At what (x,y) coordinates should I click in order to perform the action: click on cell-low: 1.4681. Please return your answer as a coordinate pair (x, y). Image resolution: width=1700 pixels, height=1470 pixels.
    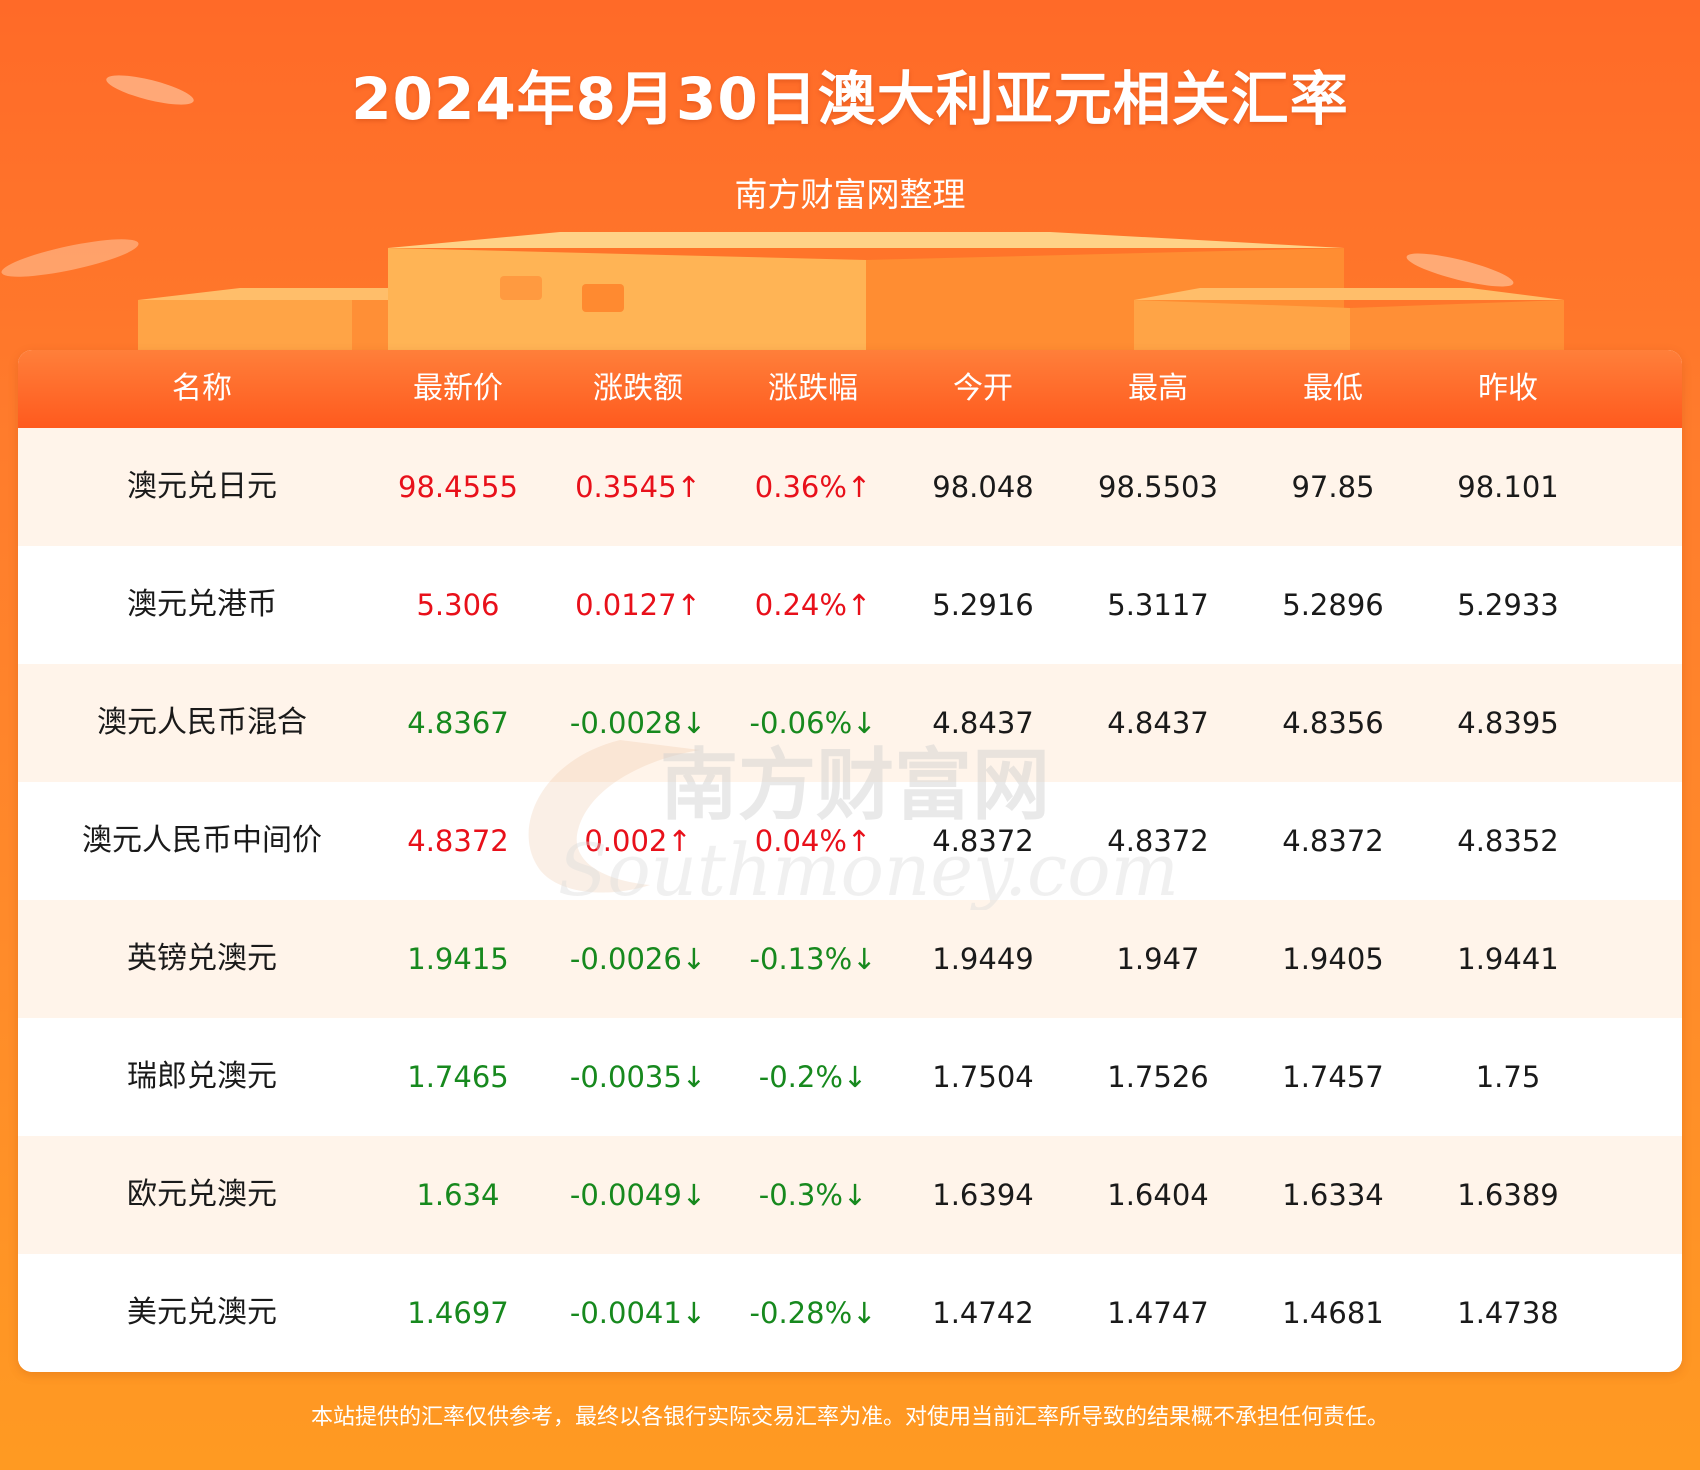
    Looking at the image, I should click on (1333, 1313).